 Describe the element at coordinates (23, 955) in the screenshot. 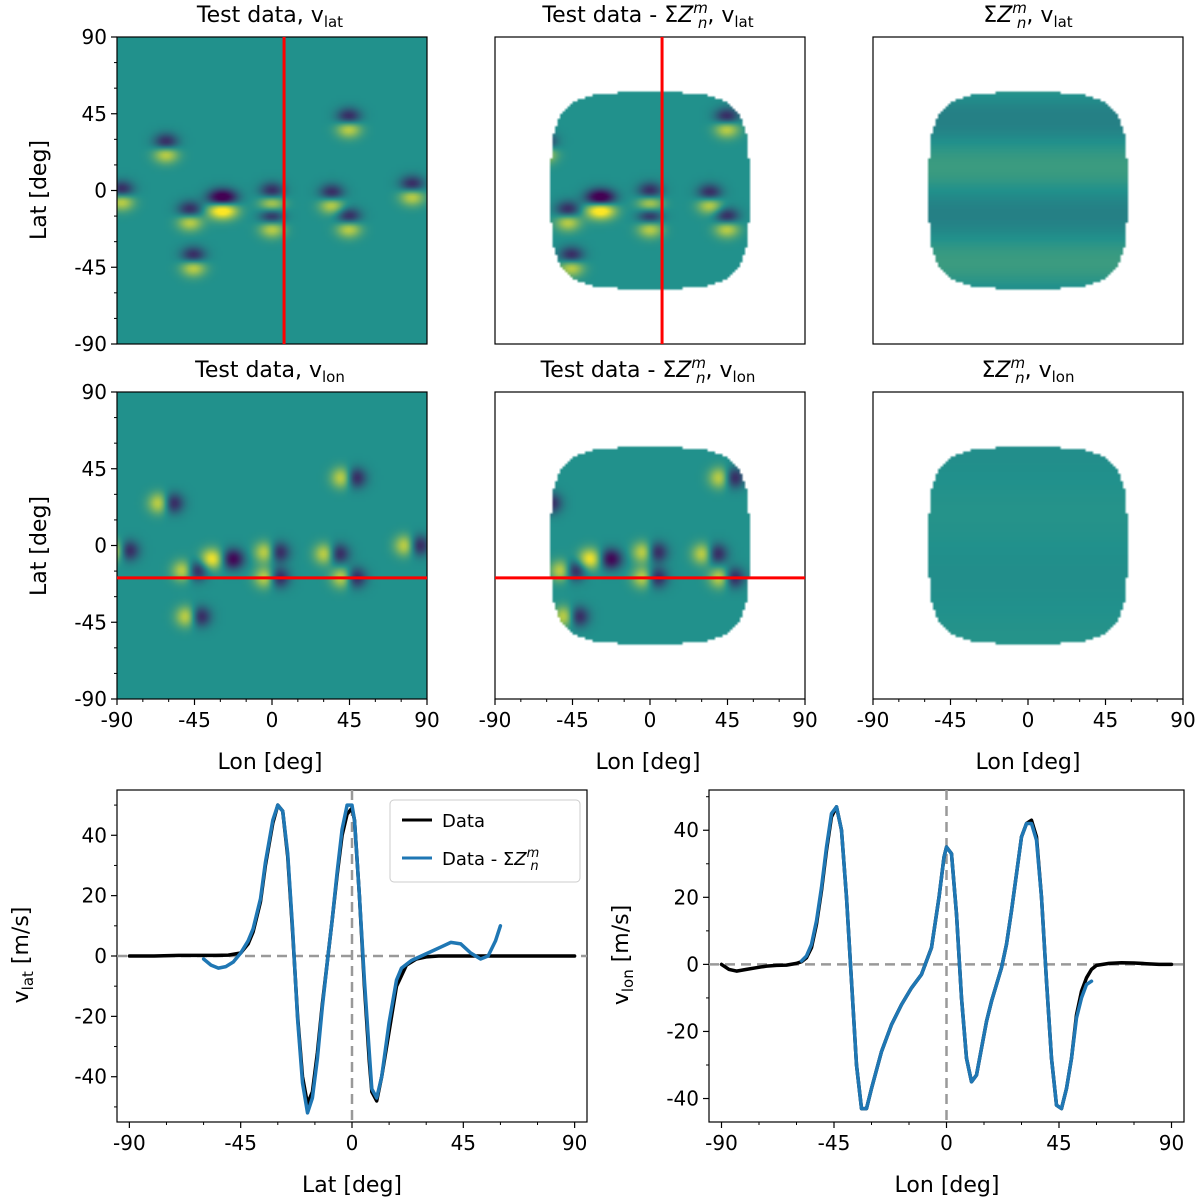

I see `panel-7-ylabel: vlat [m/s]` at that location.